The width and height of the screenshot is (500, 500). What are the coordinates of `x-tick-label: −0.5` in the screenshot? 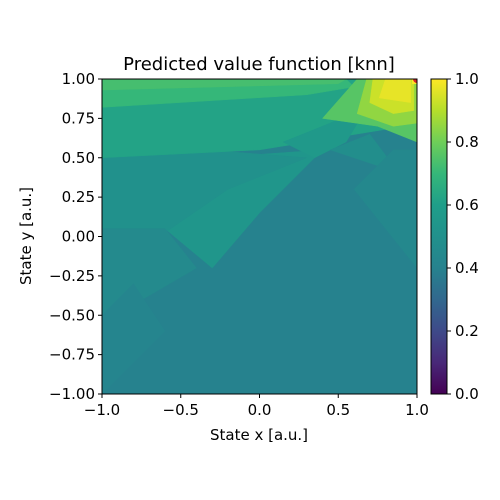 It's located at (181, 410).